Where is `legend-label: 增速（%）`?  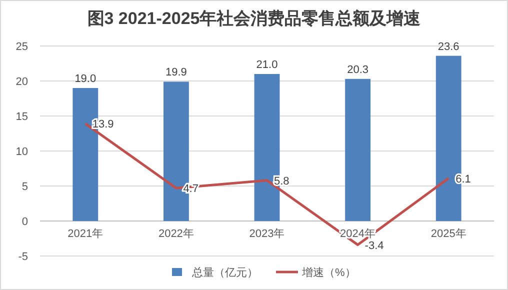
legend-label: 增速（%） is located at coordinates (328, 272).